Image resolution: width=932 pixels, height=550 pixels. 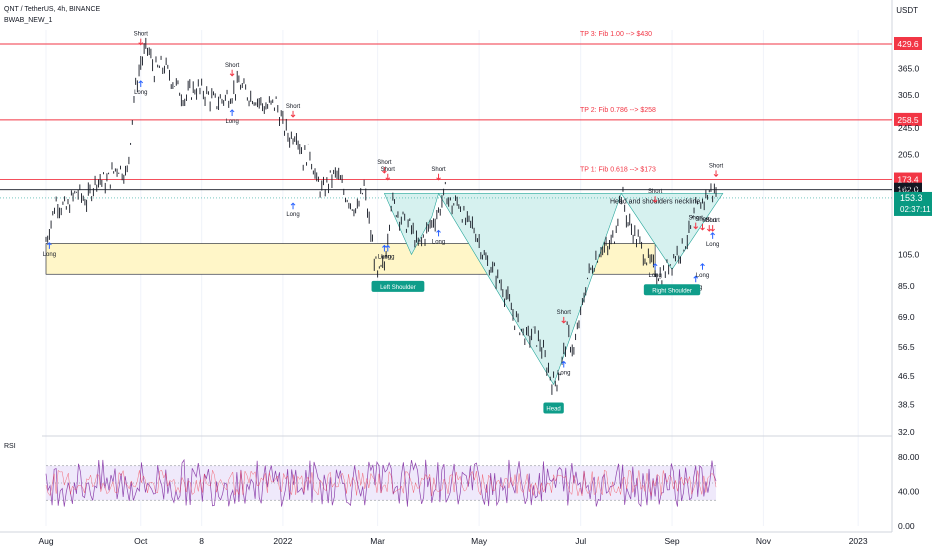 What do you see at coordinates (911, 198) in the screenshot?
I see `last-price-text: 153.3` at bounding box center [911, 198].